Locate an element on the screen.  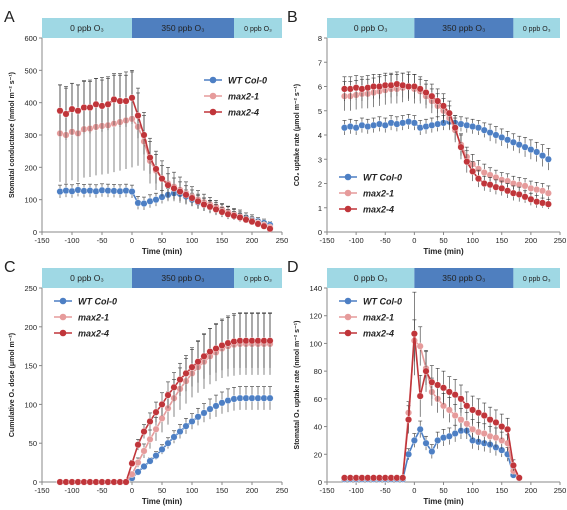
y-axis-title: CO₂ uptake rate (μmol m⁻² s⁻¹) is located at coordinates (297, 135).